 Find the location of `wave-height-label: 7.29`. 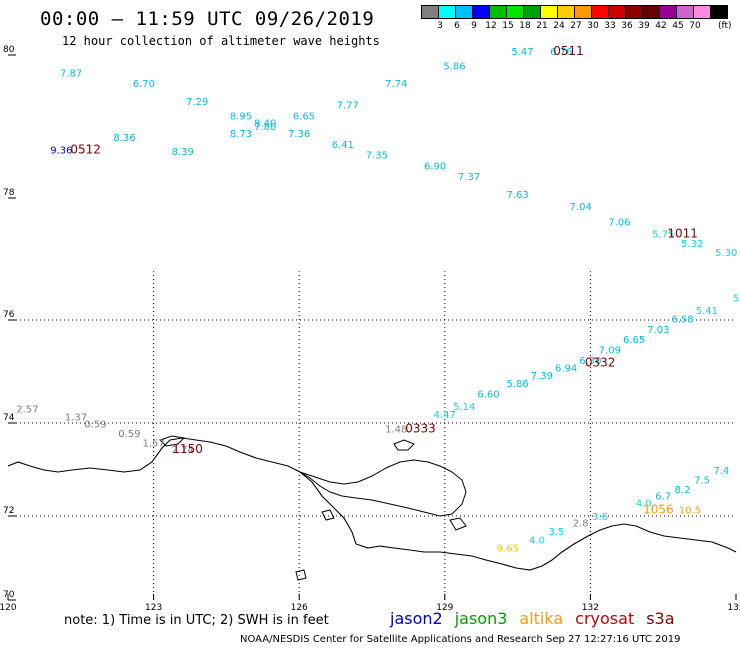

wave-height-label: 7.29 is located at coordinates (197, 102).